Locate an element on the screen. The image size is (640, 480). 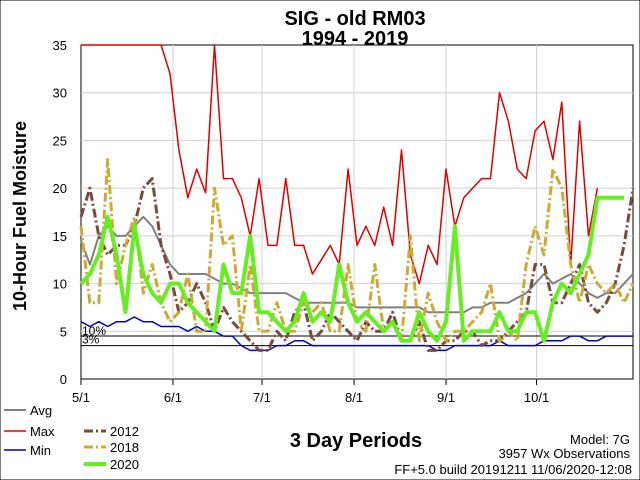
legend-label: Min is located at coordinates (40, 450).